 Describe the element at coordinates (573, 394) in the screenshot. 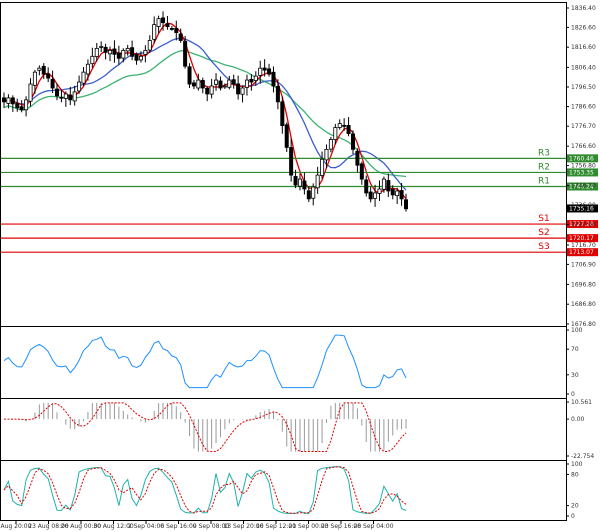

I see `indicator-axis-tick-label: 0` at that location.